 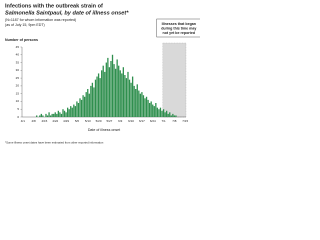 I want to click on x-tick-label: 5/6, so click(x=77, y=121).